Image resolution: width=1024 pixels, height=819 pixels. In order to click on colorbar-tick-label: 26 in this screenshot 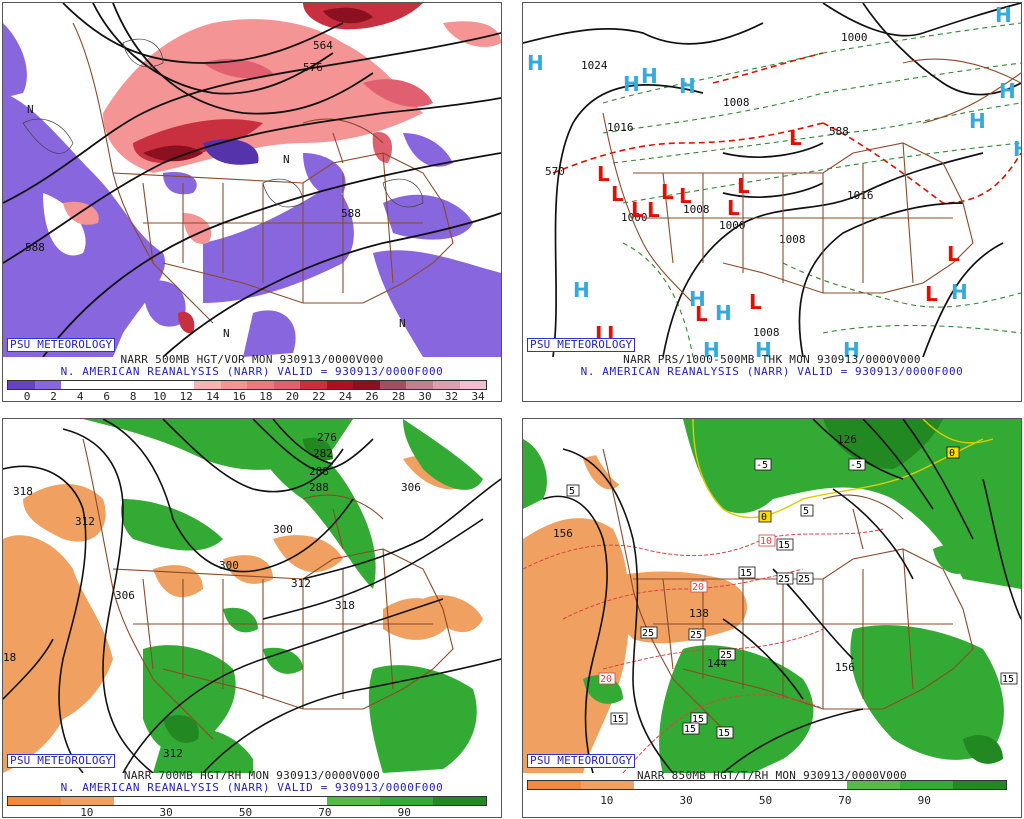, I will do `click(372, 396)`.